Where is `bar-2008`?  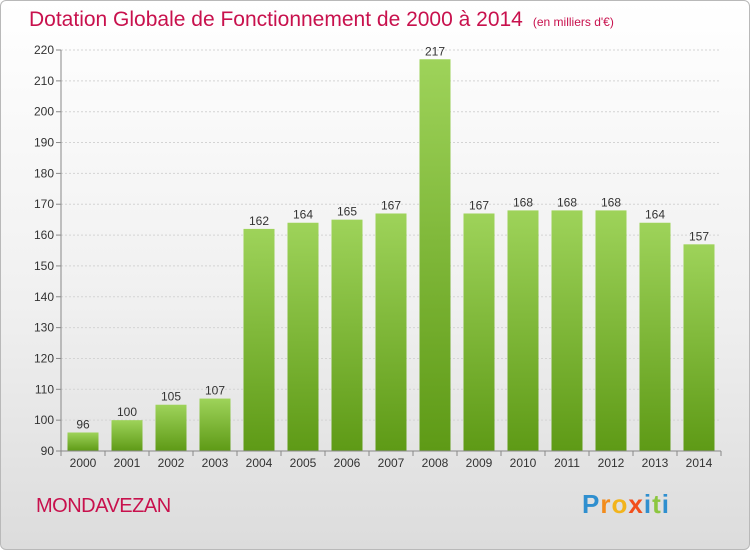 bar-2008 is located at coordinates (435, 255).